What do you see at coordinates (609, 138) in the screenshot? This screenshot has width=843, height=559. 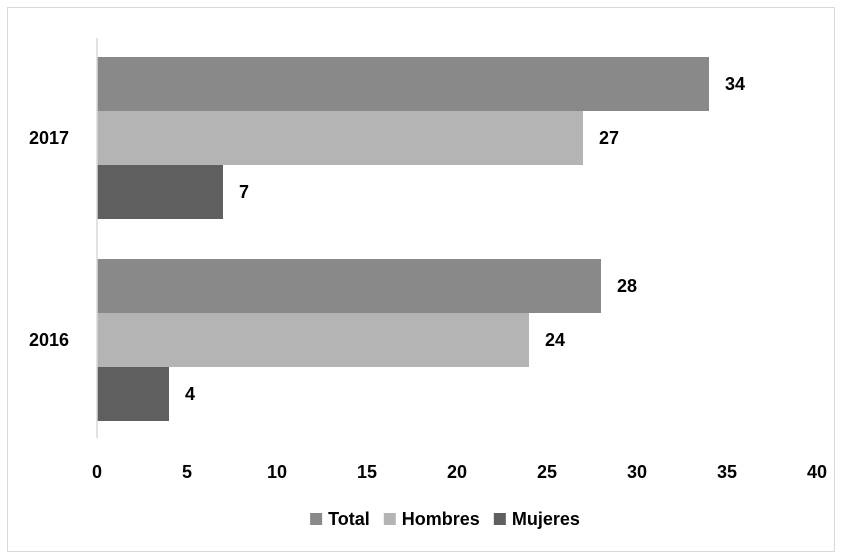 I see `data-label-hombres-2017: 27` at bounding box center [609, 138].